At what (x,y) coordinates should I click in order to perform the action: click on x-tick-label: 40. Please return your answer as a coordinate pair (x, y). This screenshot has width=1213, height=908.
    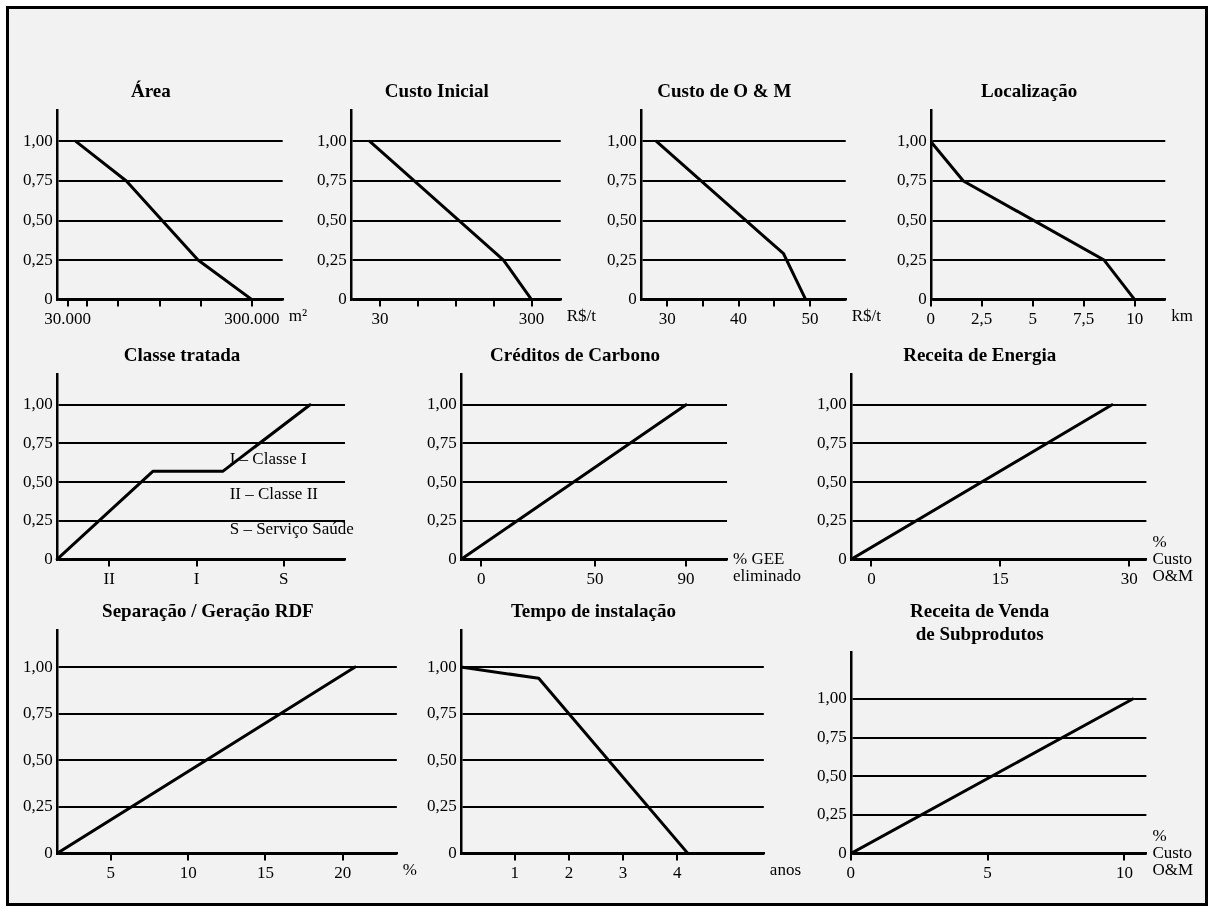
    Looking at the image, I should click on (739, 319).